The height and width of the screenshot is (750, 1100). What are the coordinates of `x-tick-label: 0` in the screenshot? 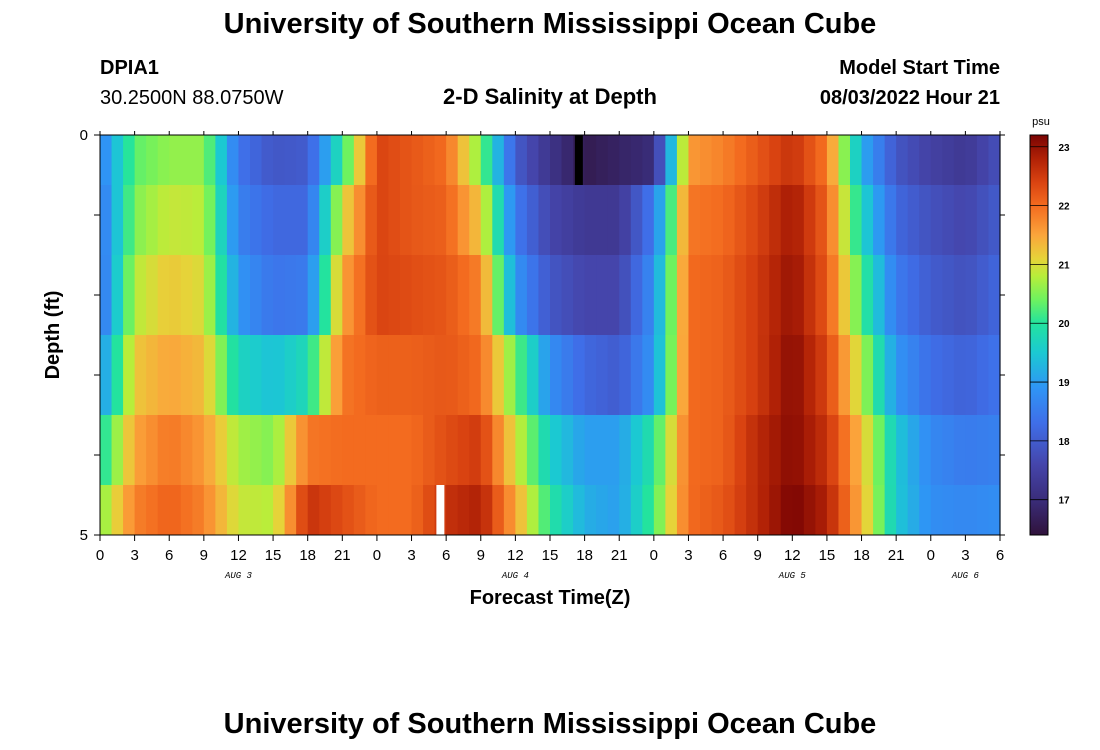 It's located at (100, 555).